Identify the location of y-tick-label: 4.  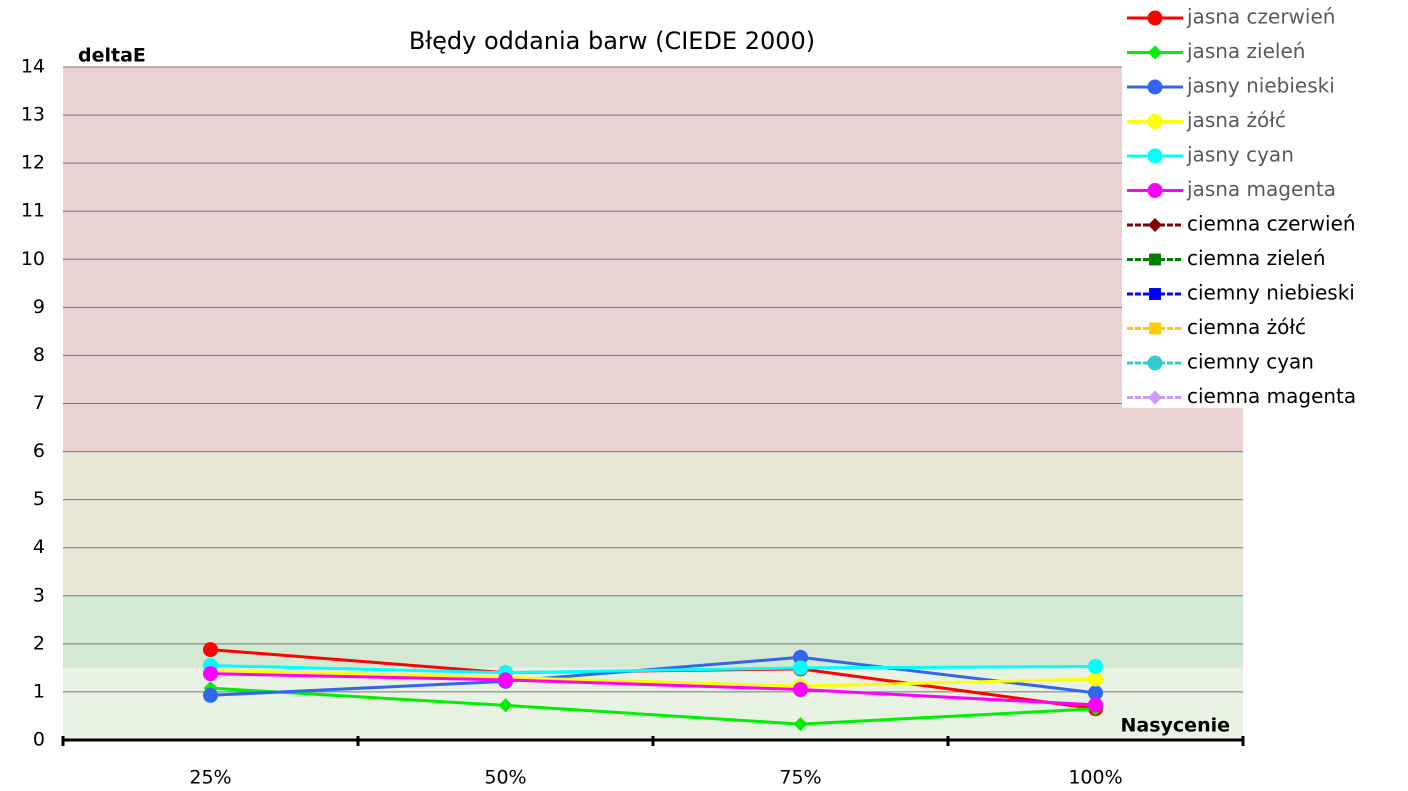
(39, 547).